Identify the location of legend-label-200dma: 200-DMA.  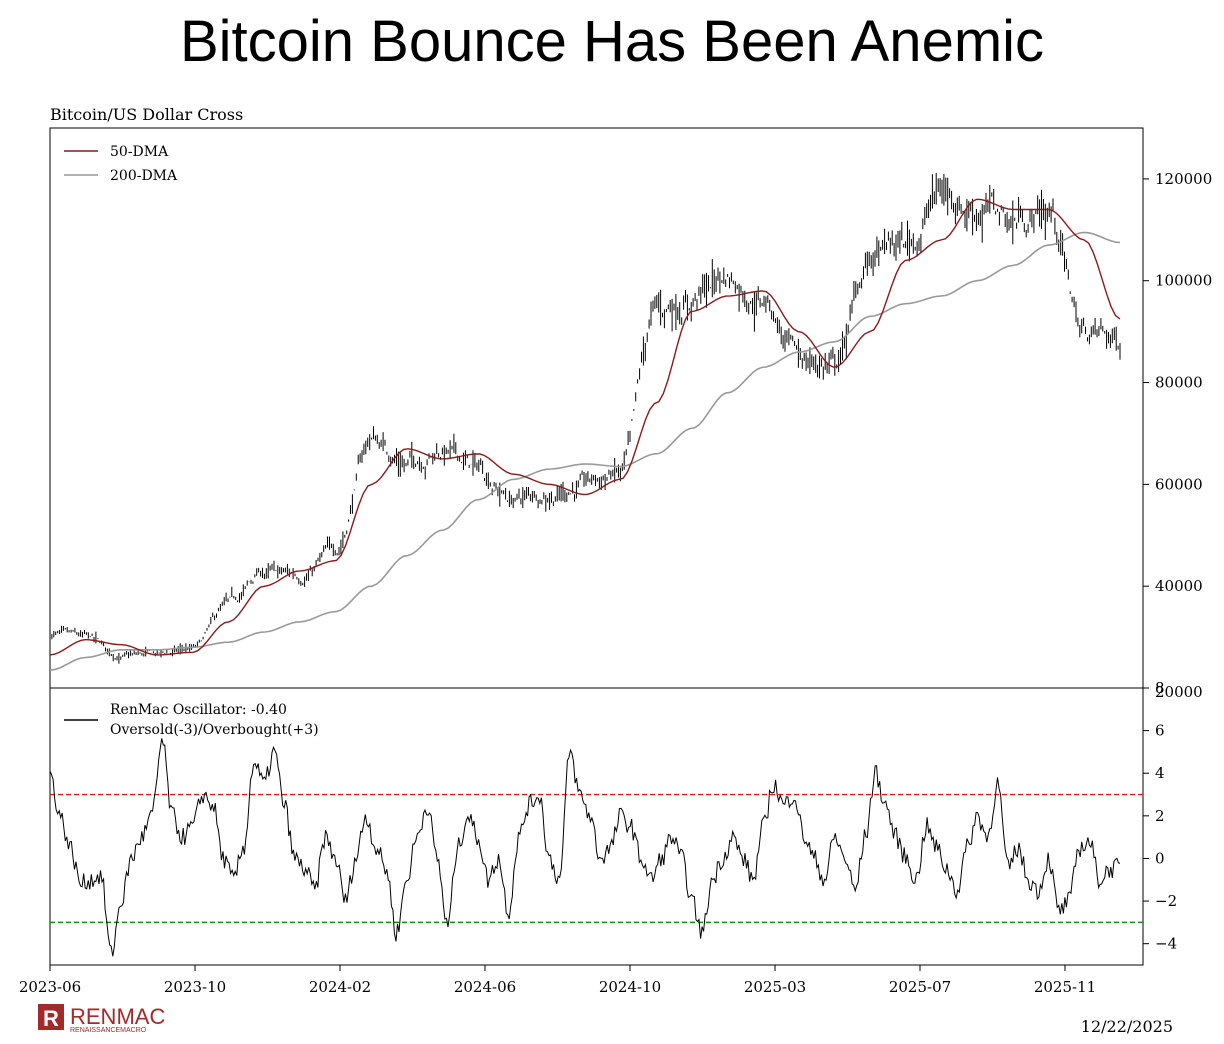
(144, 176).